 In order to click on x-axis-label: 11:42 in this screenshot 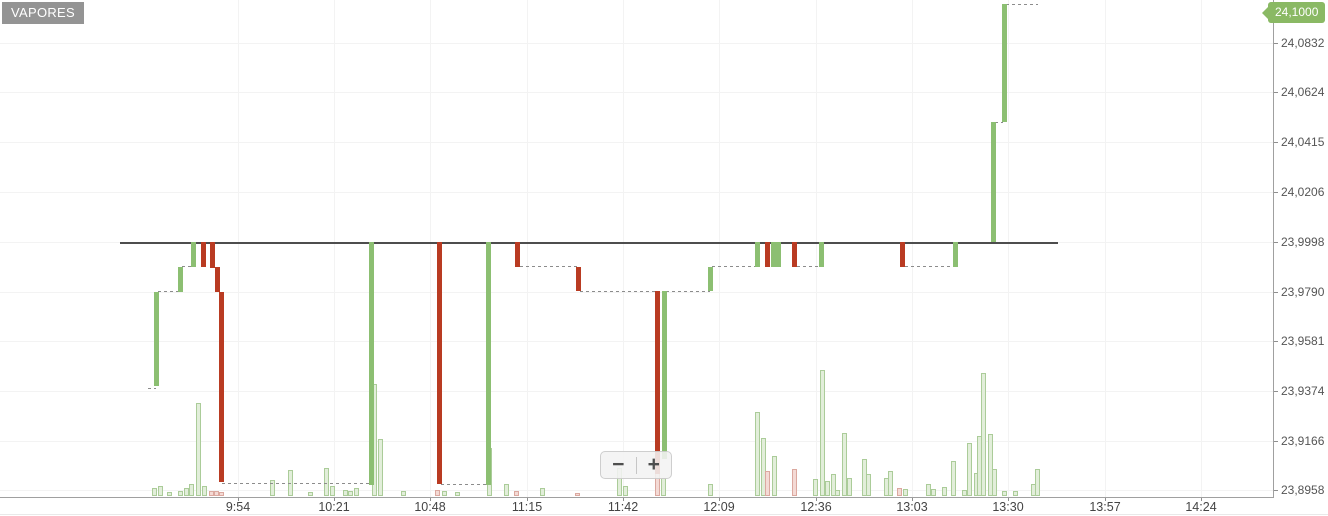, I will do `click(623, 507)`.